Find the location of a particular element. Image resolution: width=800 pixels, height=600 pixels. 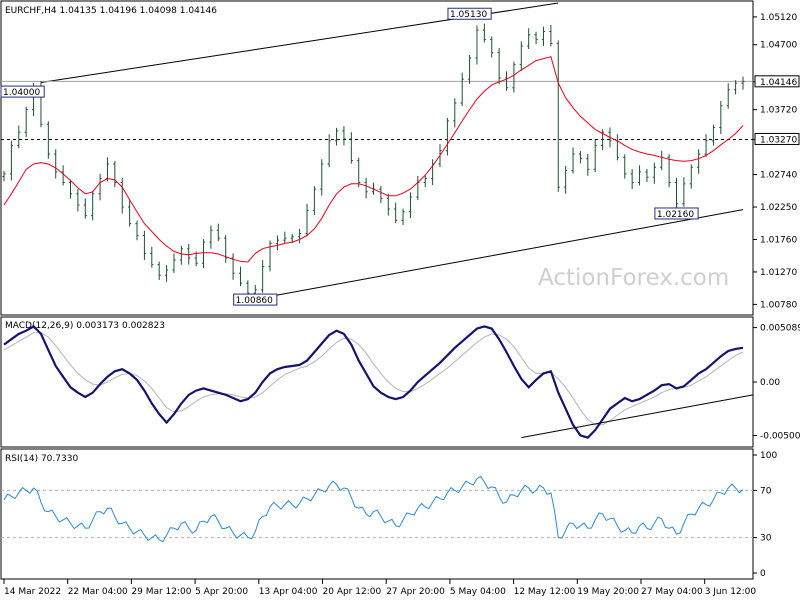

price-label-text: 1.00860 is located at coordinates (254, 301).